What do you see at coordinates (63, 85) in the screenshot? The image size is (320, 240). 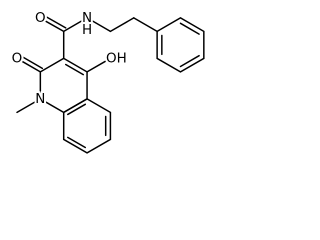 I see `pyridinone-ring` at bounding box center [63, 85].